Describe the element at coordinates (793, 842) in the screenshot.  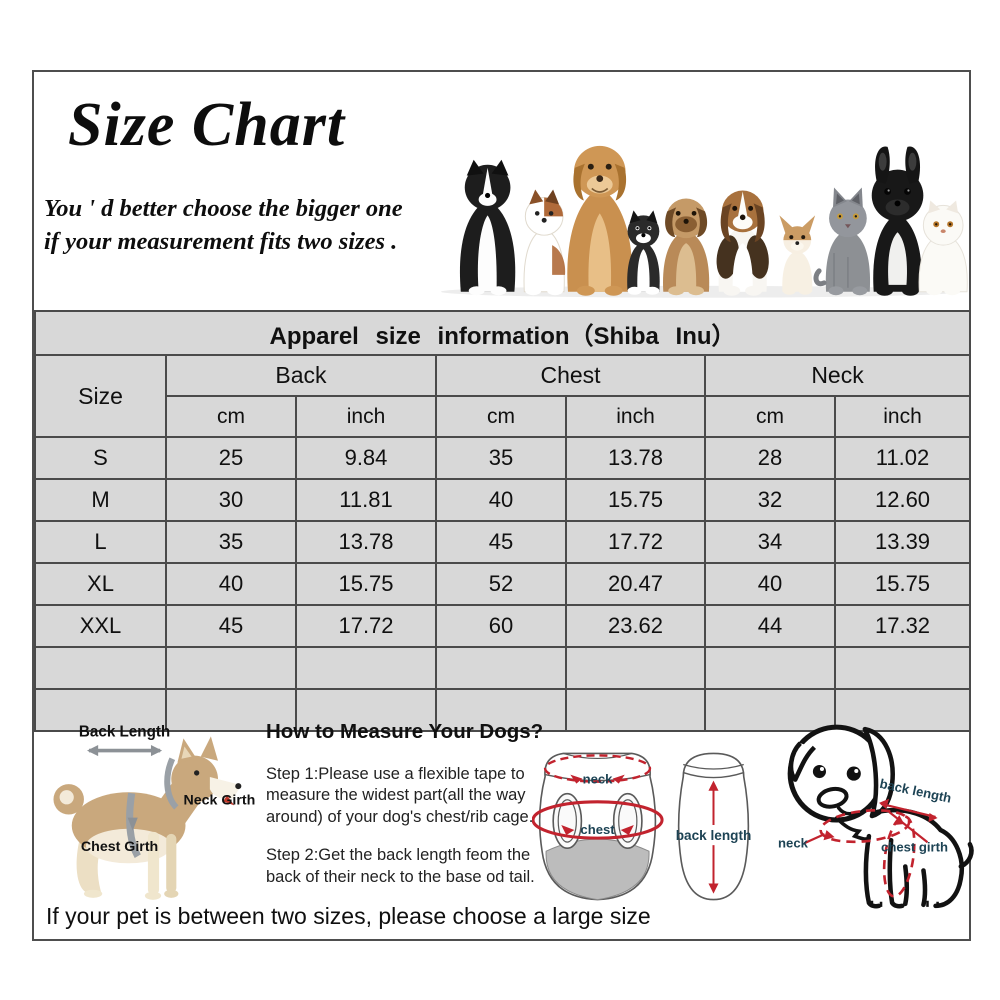
I see `puppy-neck-label: neck` at that location.